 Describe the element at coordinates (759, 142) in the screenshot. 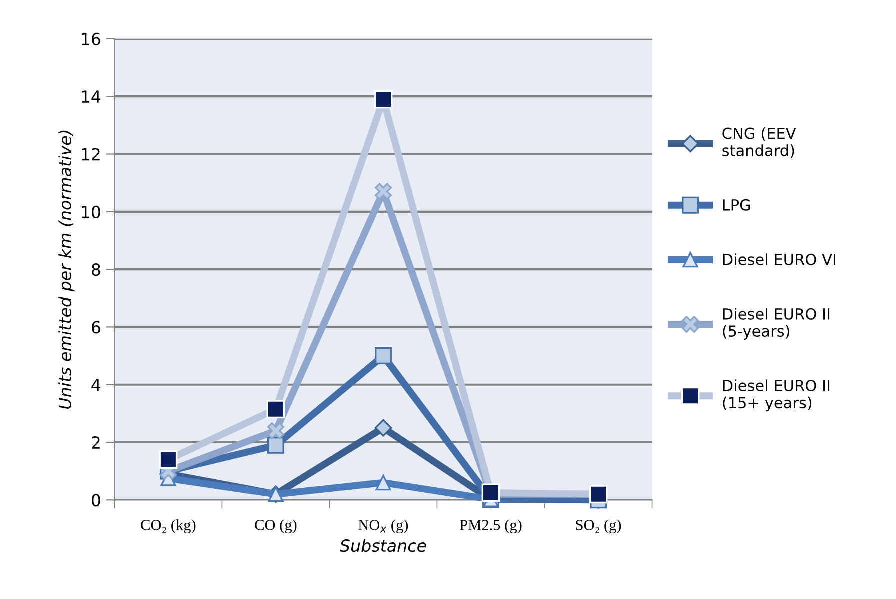

I see `legend-label: CNG (EEV standard)` at that location.